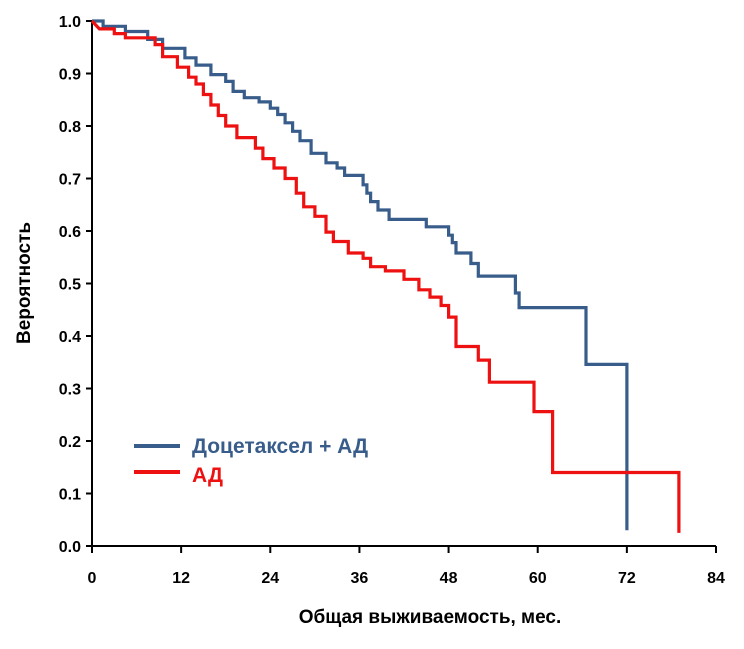  I want to click on y-tick-label: 0.3, so click(70, 390).